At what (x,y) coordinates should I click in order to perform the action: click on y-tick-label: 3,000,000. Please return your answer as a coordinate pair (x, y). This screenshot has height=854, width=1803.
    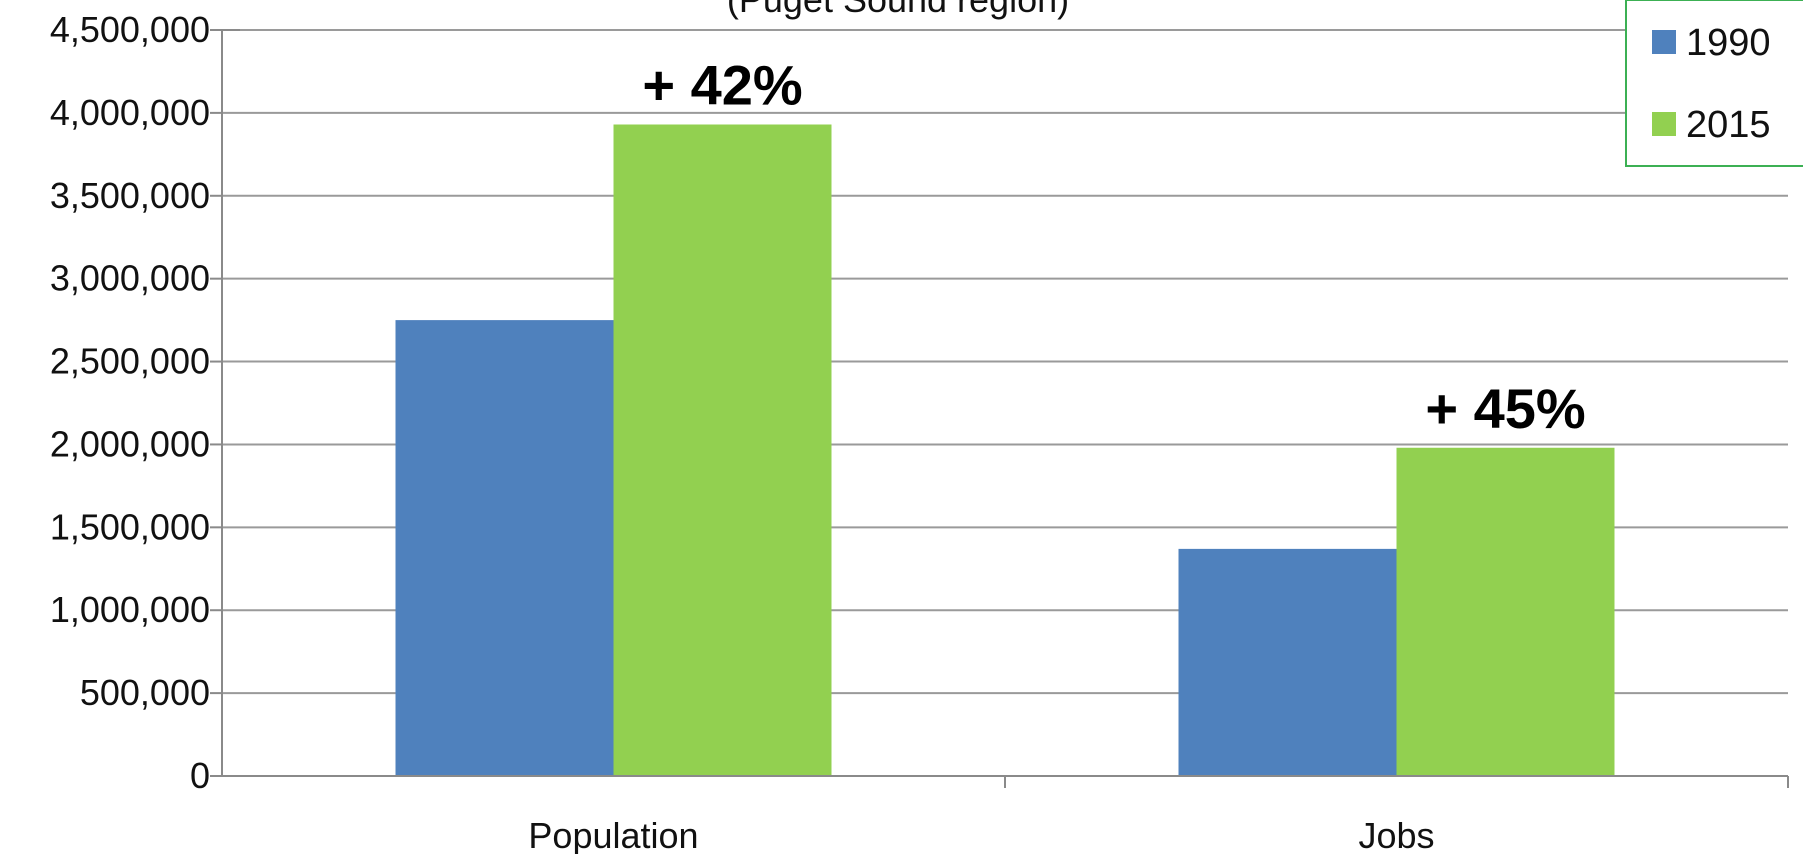
    Looking at the image, I should click on (130, 278).